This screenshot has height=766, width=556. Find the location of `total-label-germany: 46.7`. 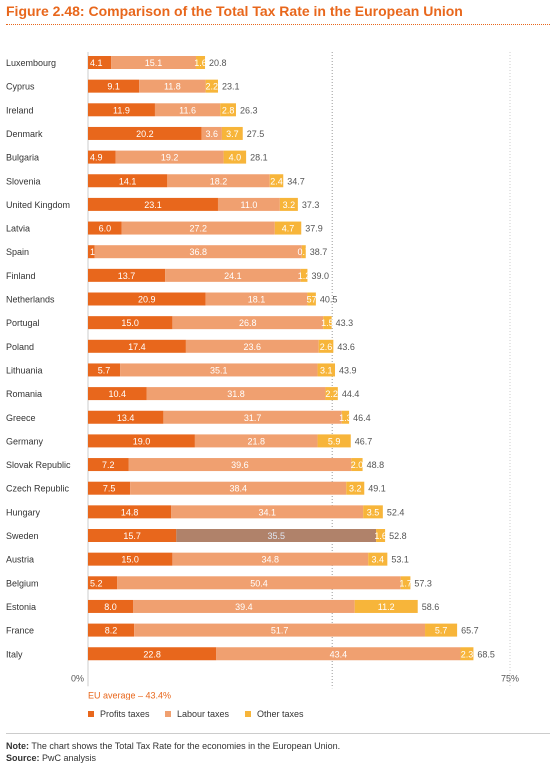

total-label-germany: 46.7 is located at coordinates (364, 441).